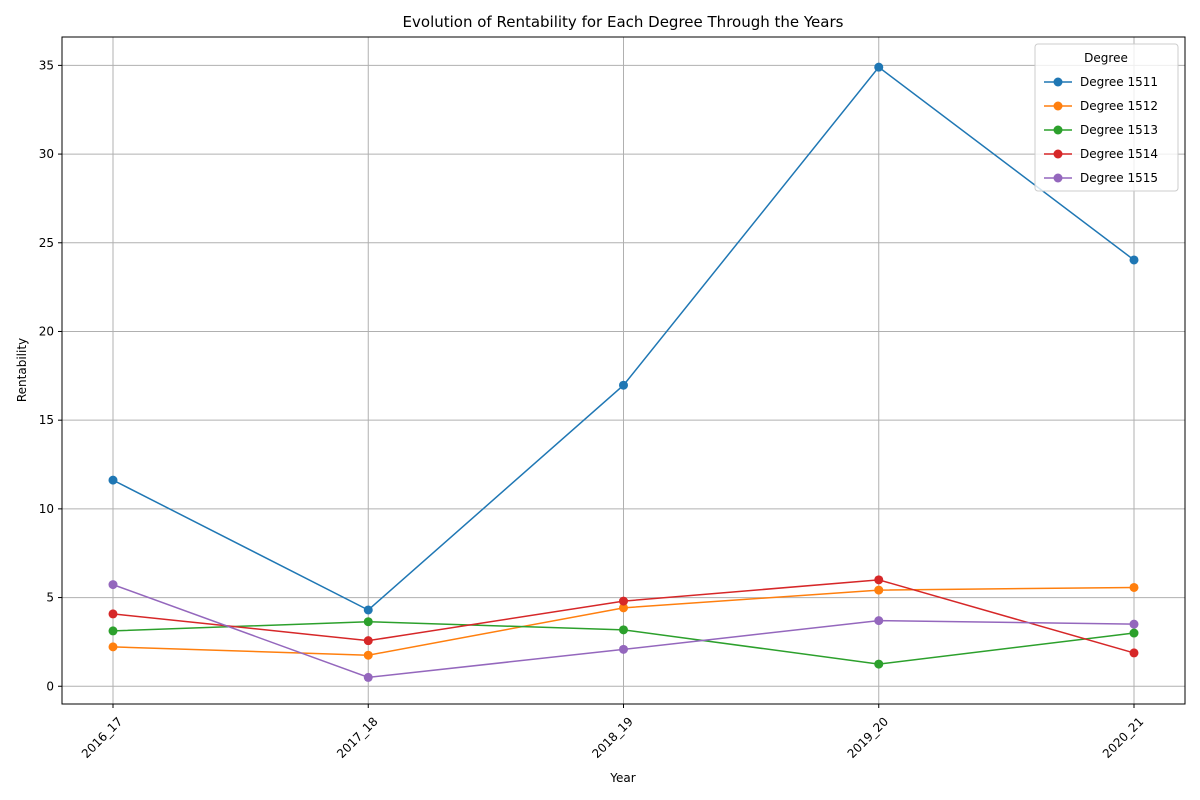  I want to click on legend-title: Degree, so click(1106, 58).